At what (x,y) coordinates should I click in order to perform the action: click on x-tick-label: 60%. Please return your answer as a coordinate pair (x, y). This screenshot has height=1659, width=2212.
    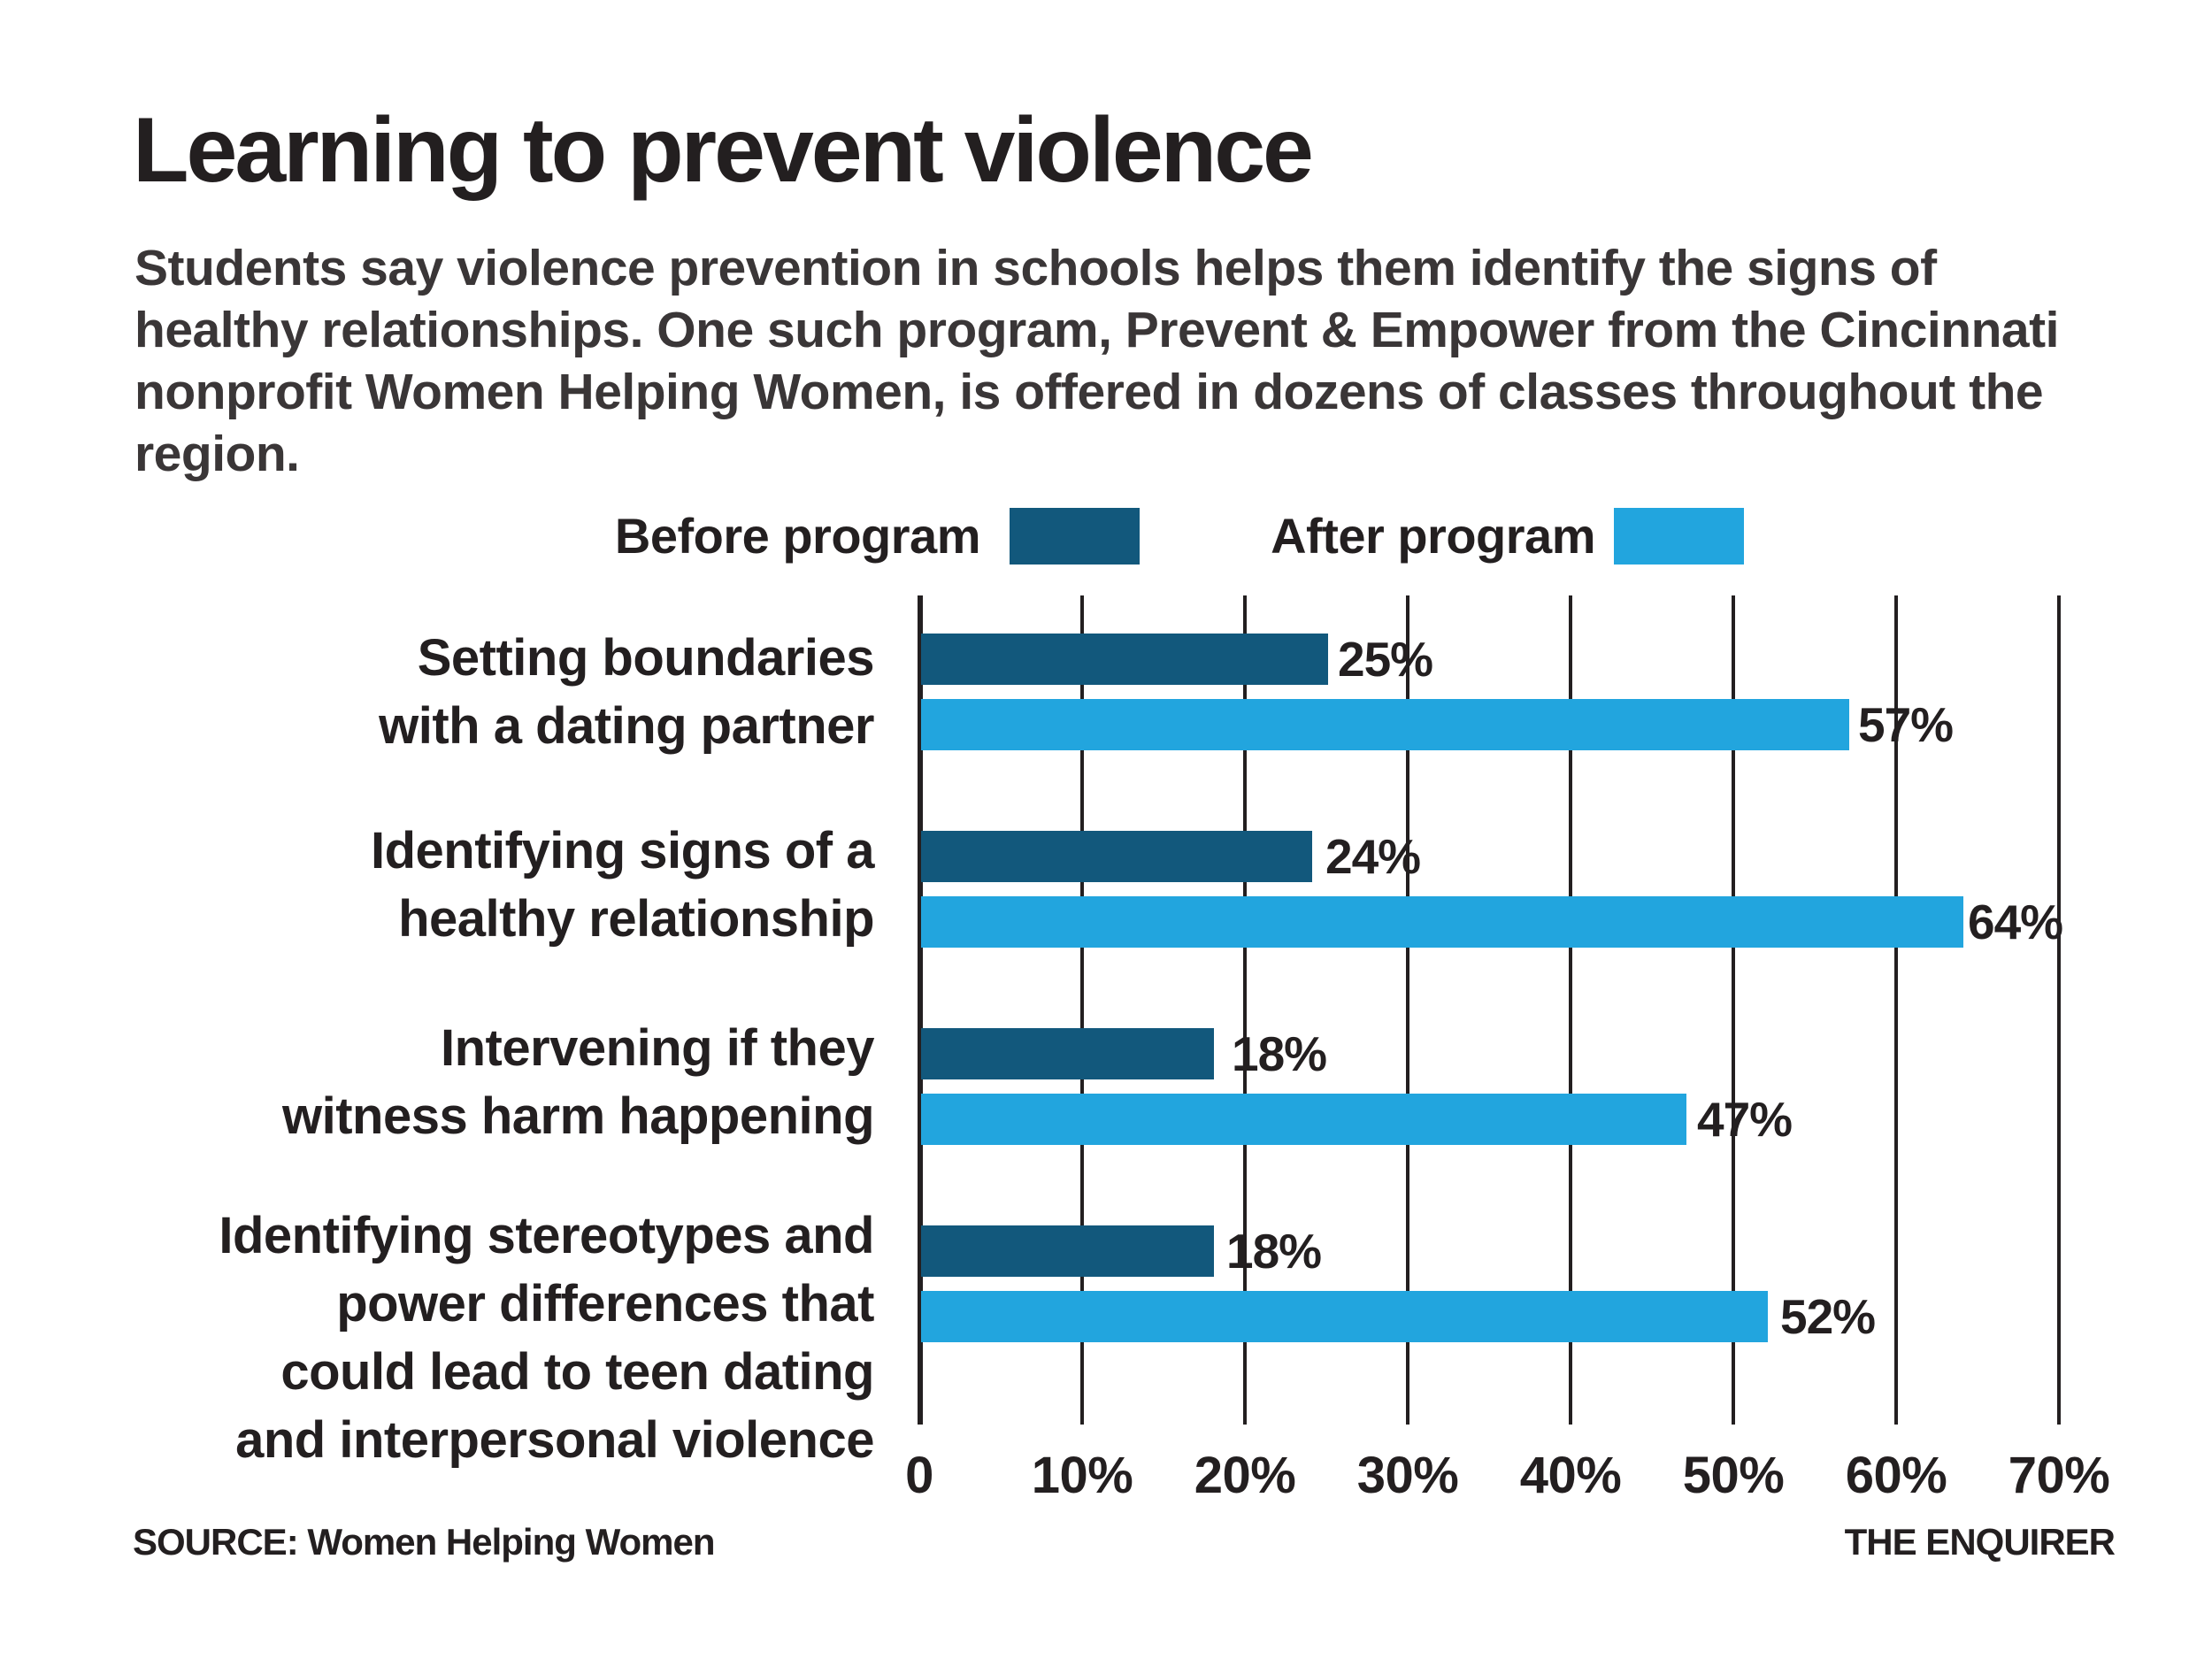
    Looking at the image, I should click on (1896, 1475).